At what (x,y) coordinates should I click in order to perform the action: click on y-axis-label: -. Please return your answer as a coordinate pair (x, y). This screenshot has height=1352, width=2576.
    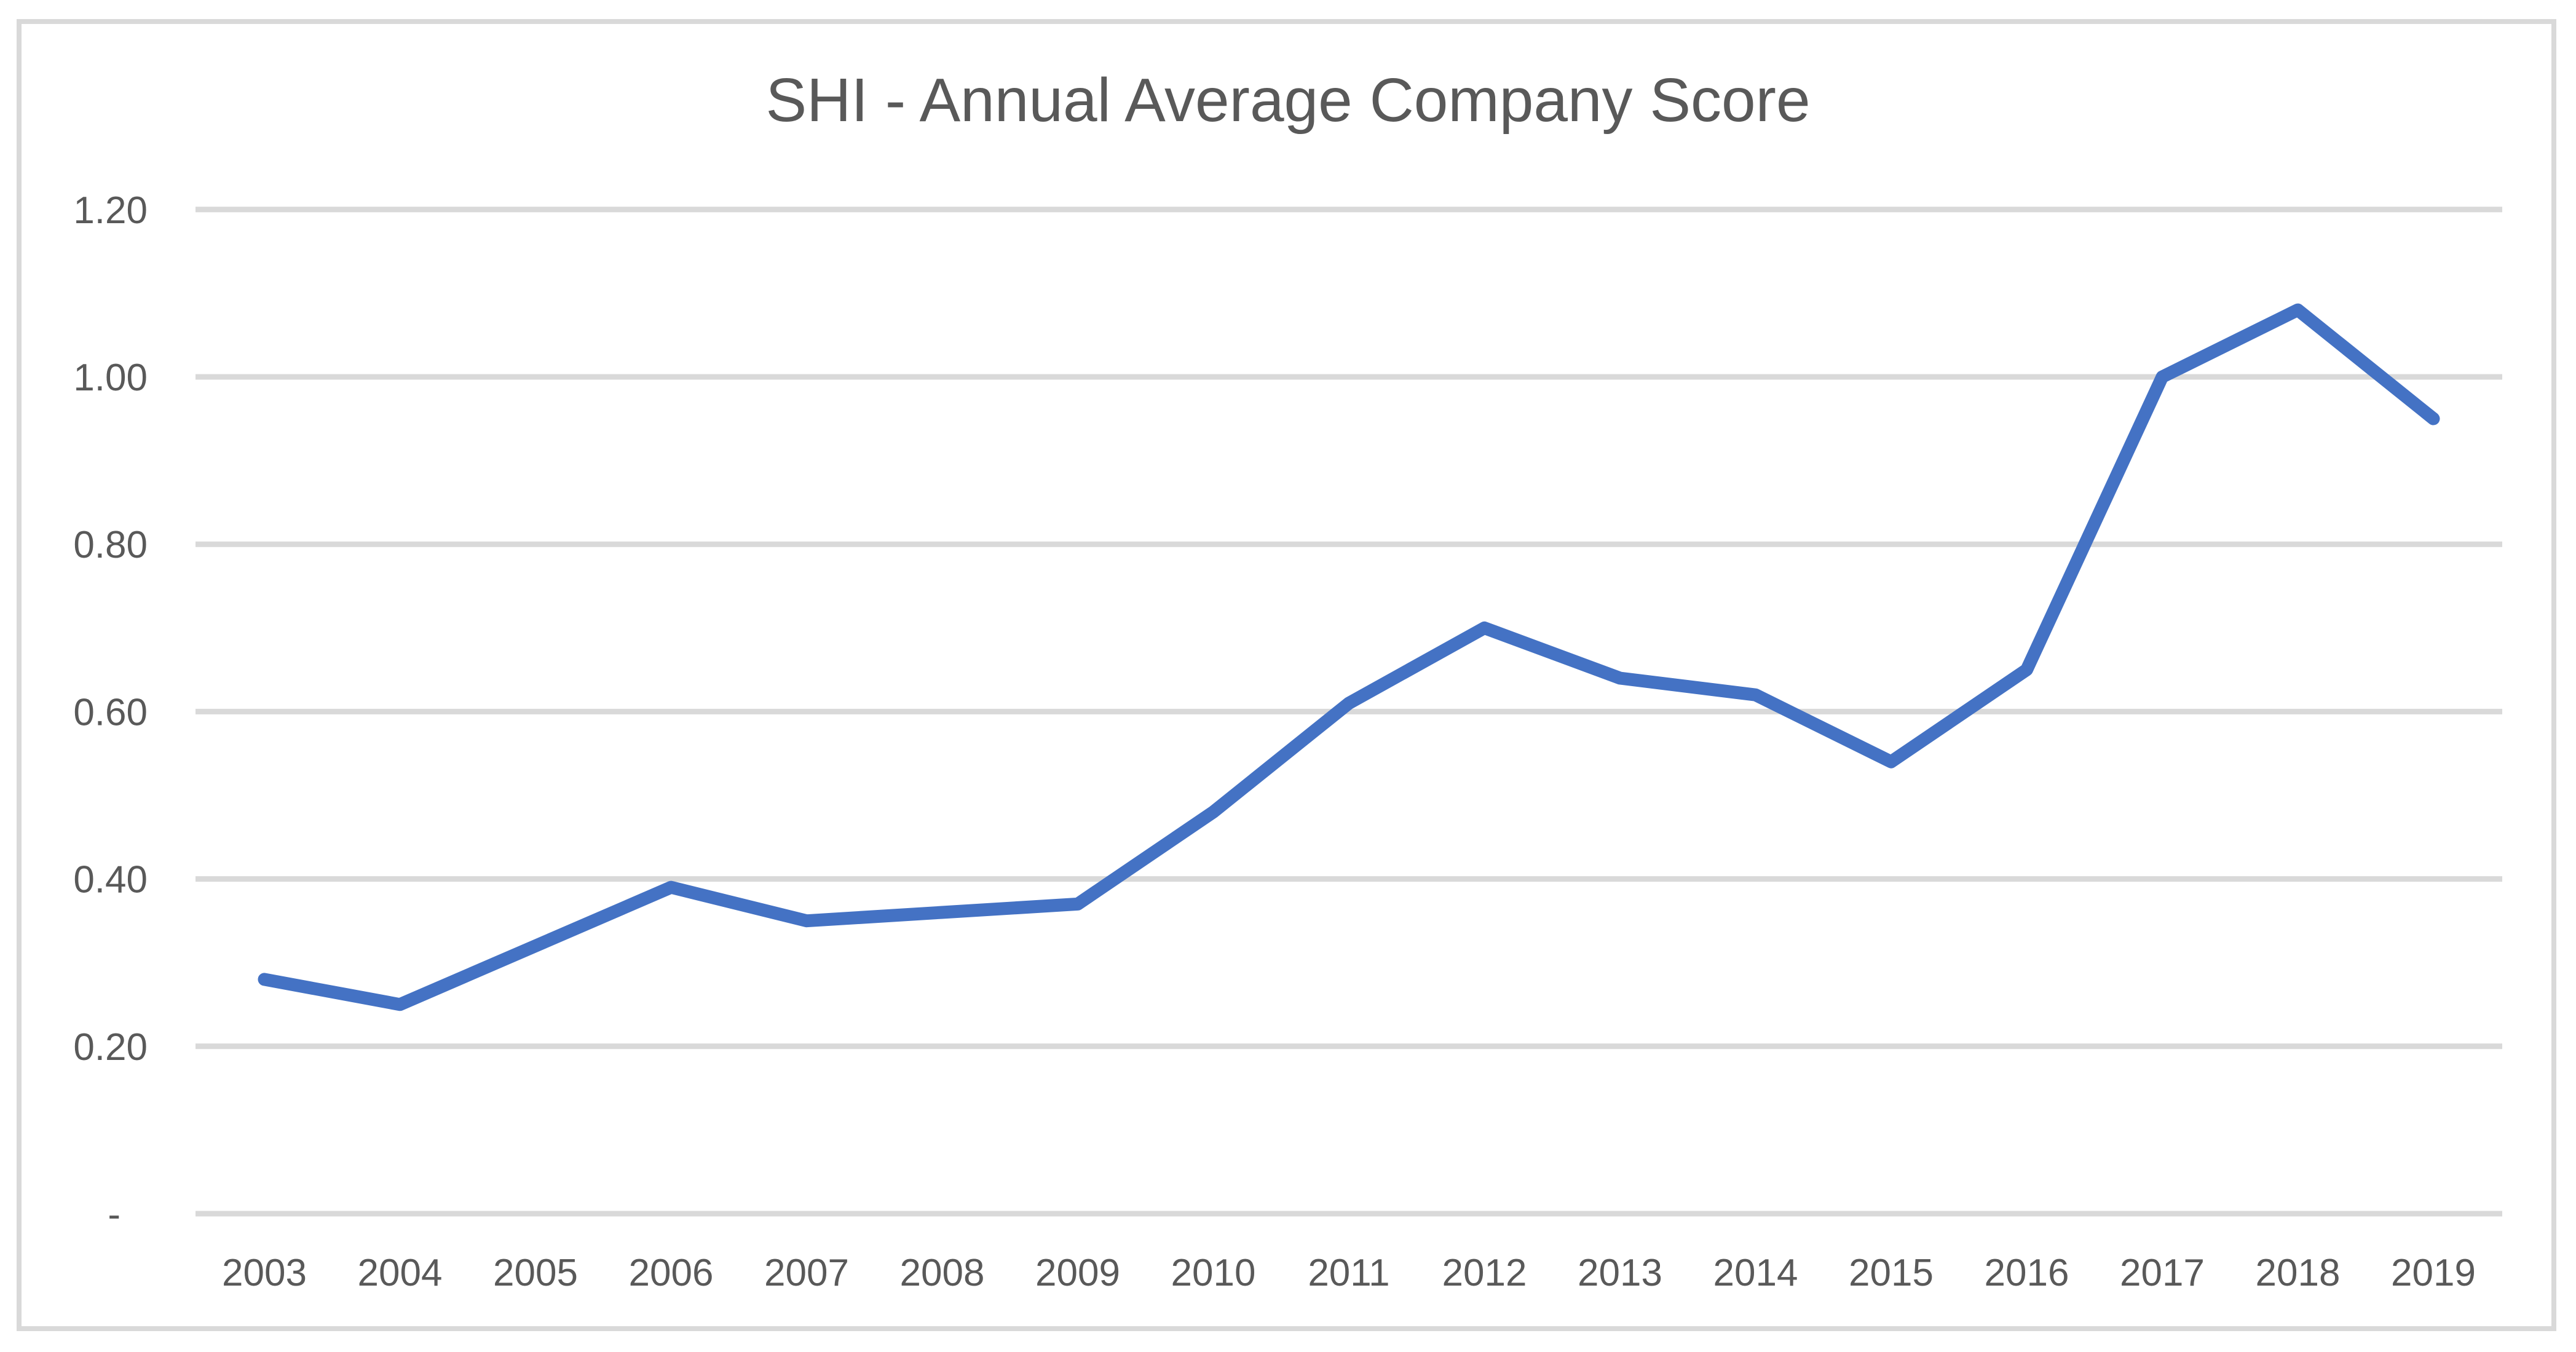
    Looking at the image, I should click on (114, 1214).